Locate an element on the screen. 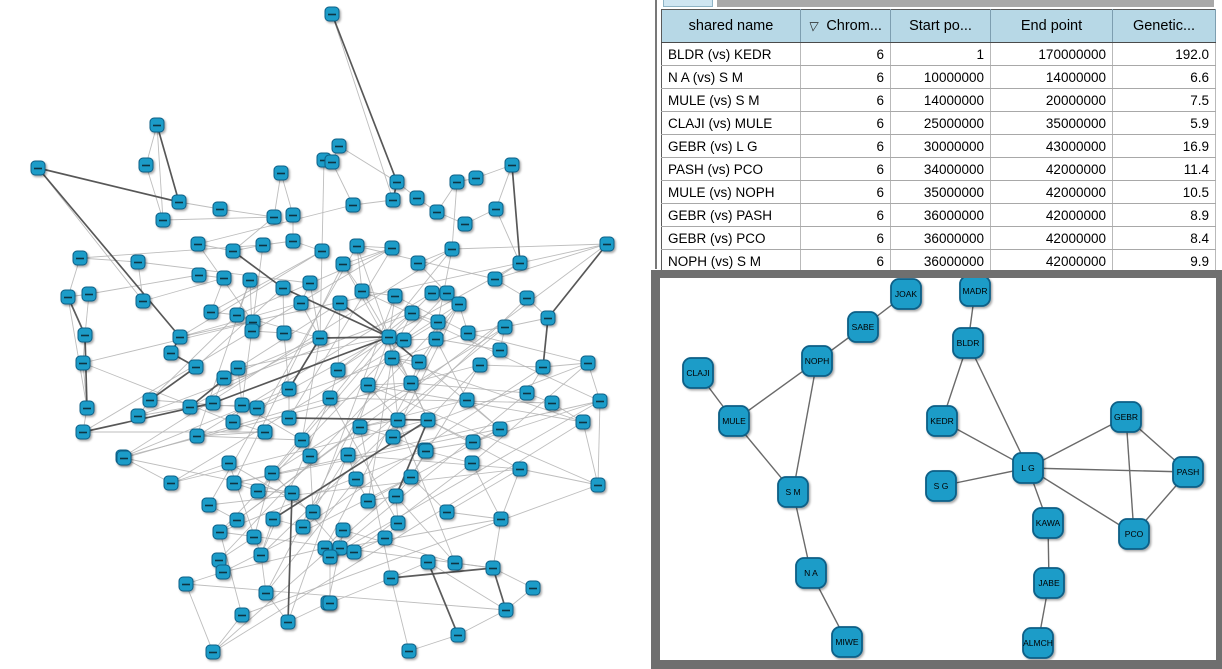  table-row: N A (vs) S M 6 10000000 14000000 6.6 is located at coordinates (938, 77).